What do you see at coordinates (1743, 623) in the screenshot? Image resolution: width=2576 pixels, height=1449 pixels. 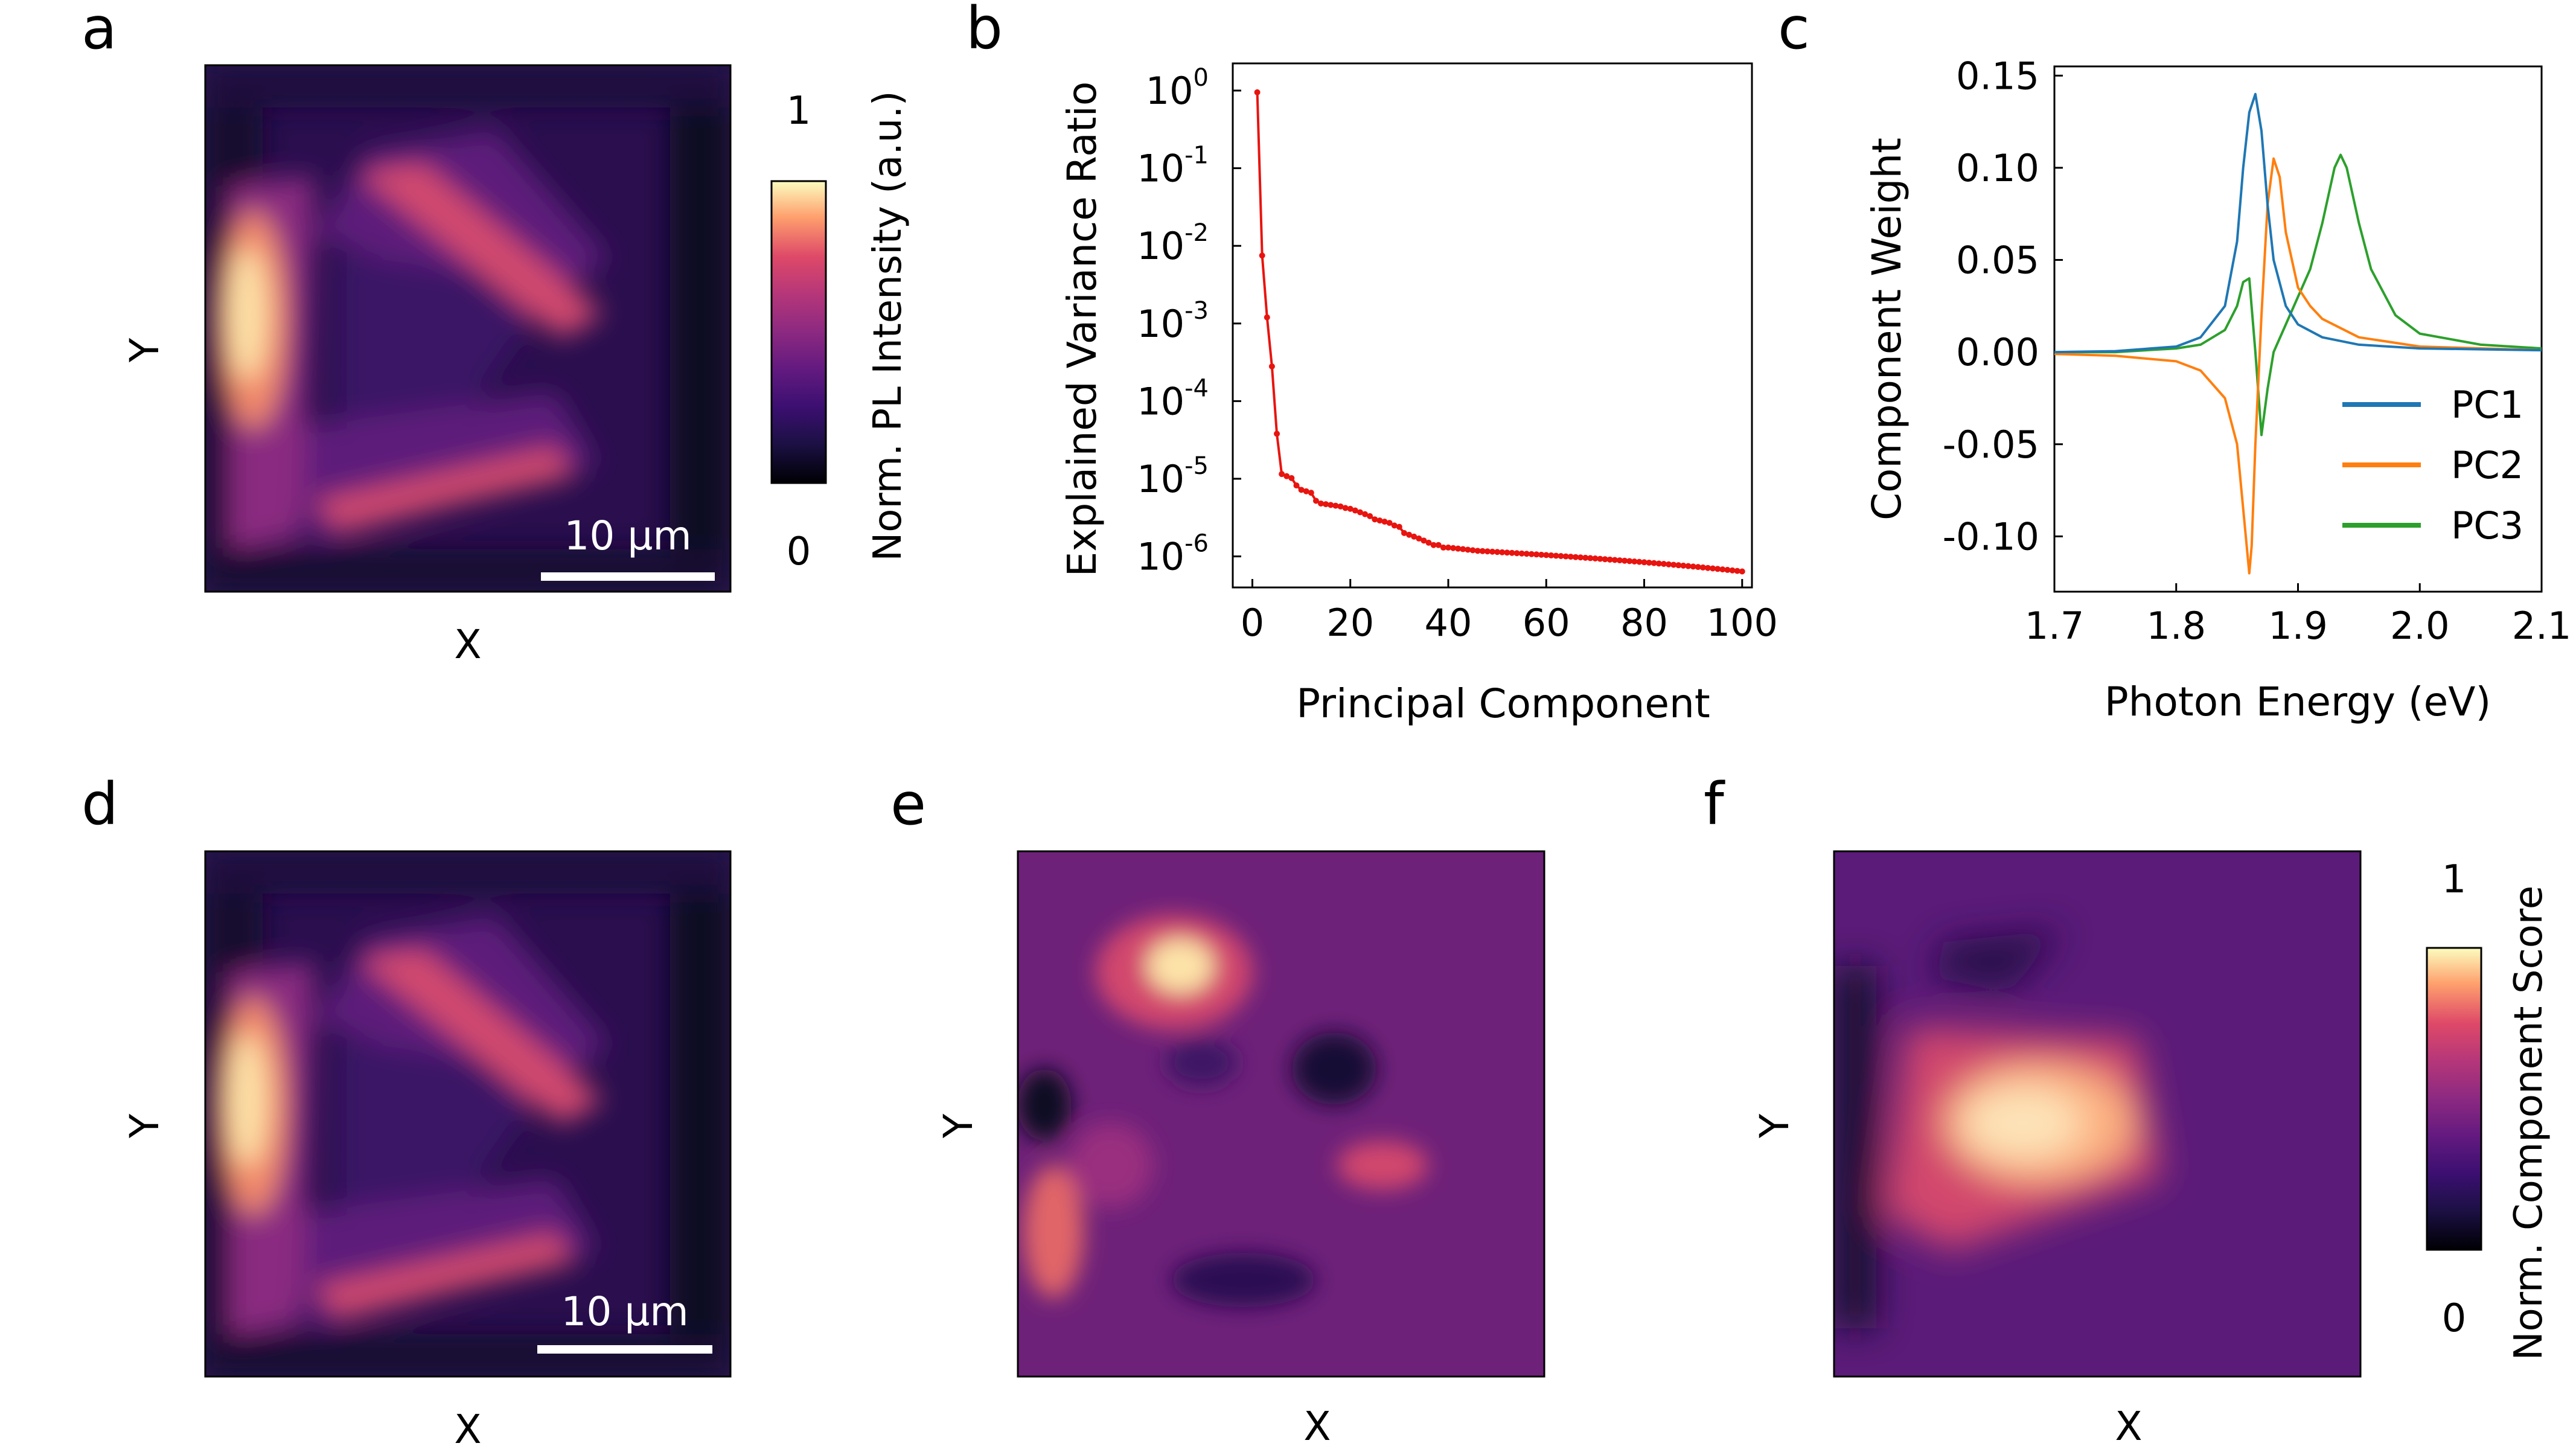 I see `x-tick-label-b: 100` at bounding box center [1743, 623].